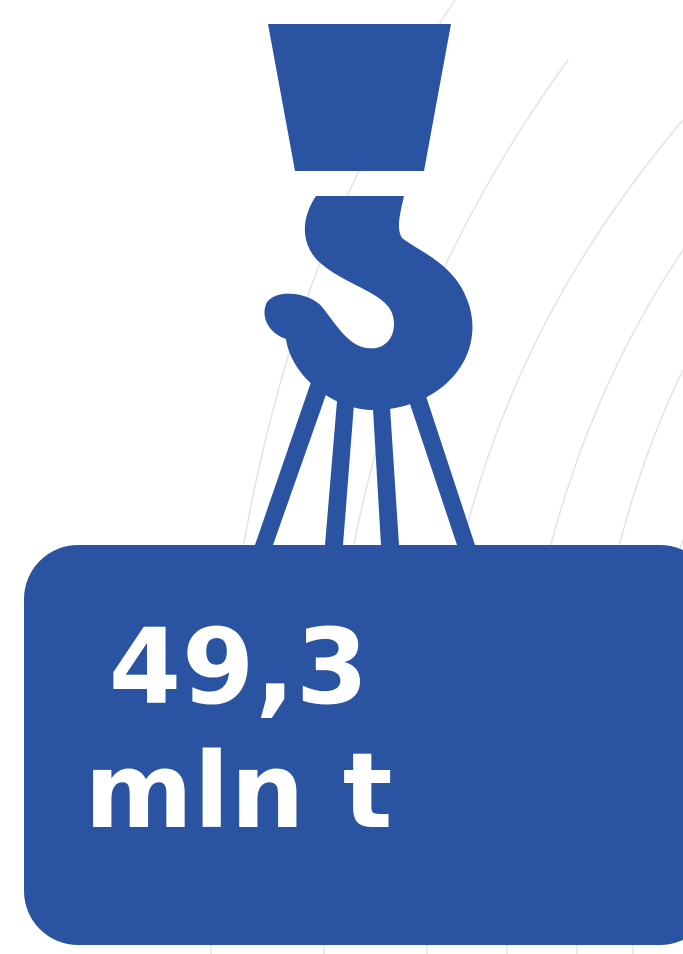 The width and height of the screenshot is (683, 954). Describe the element at coordinates (365, 463) in the screenshot. I see `lifting-cables` at that location.